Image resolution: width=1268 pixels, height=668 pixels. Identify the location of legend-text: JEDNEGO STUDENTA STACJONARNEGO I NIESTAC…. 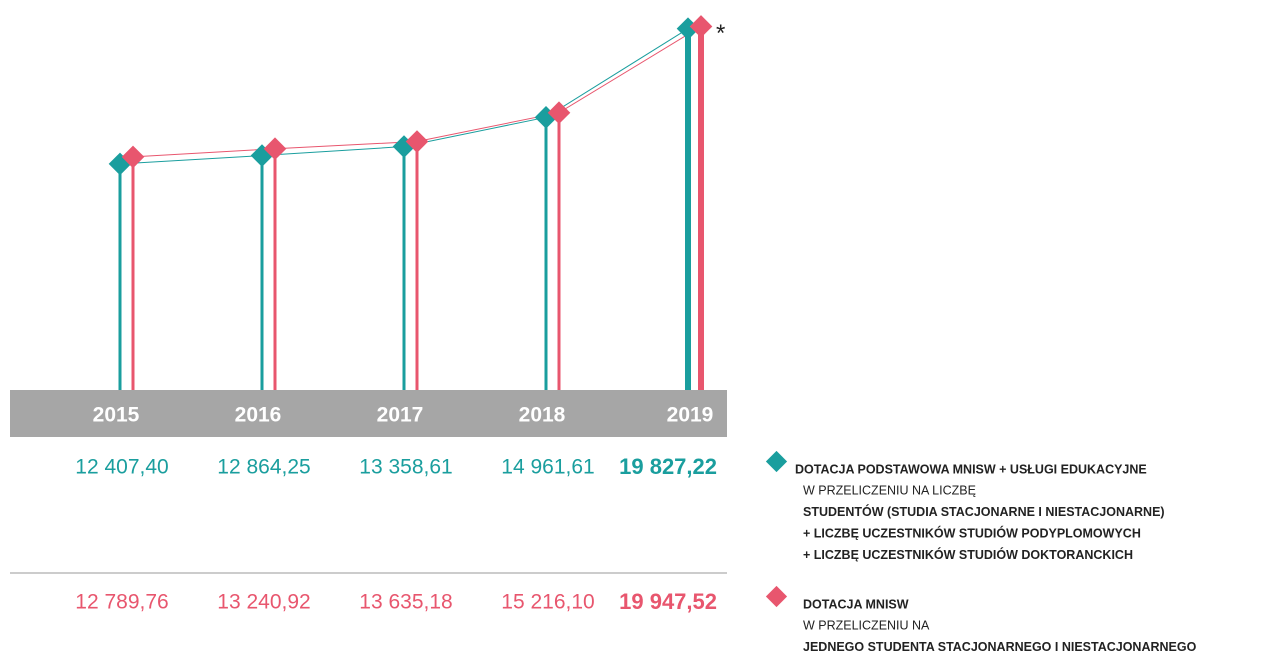
(1000, 647).